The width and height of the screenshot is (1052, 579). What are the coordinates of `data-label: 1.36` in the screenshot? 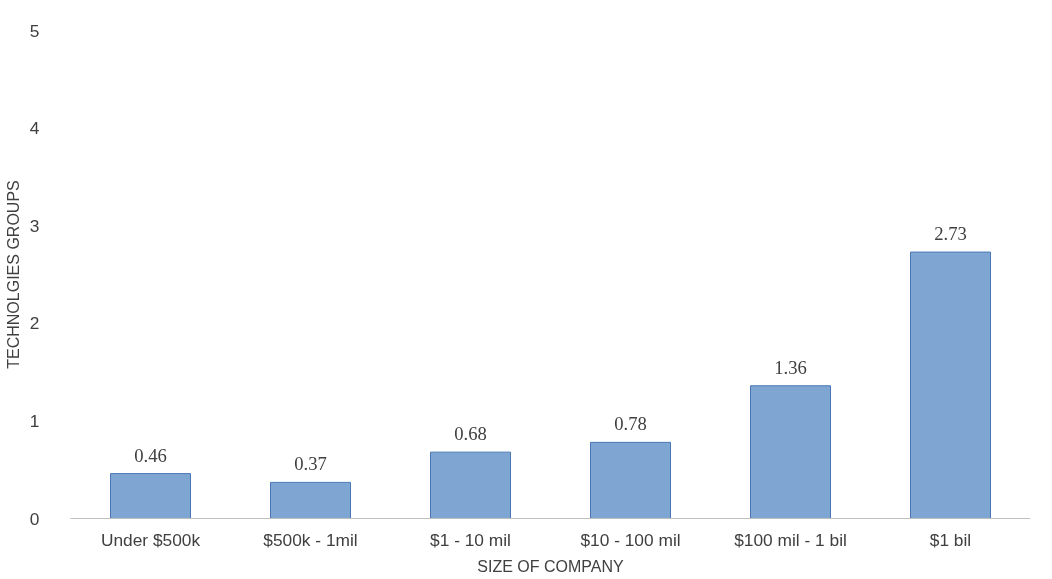 It's located at (790, 367).